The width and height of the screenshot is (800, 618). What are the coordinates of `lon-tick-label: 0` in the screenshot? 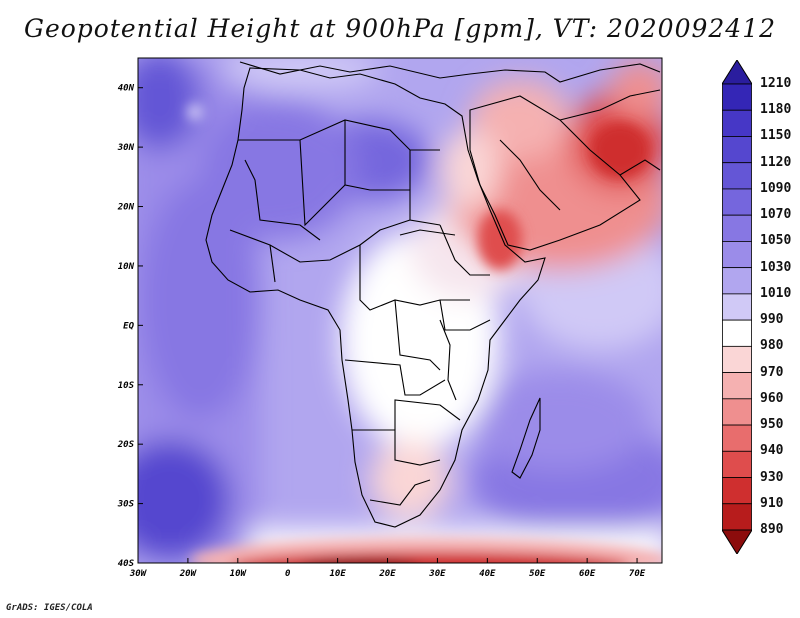 It's located at (288, 574).